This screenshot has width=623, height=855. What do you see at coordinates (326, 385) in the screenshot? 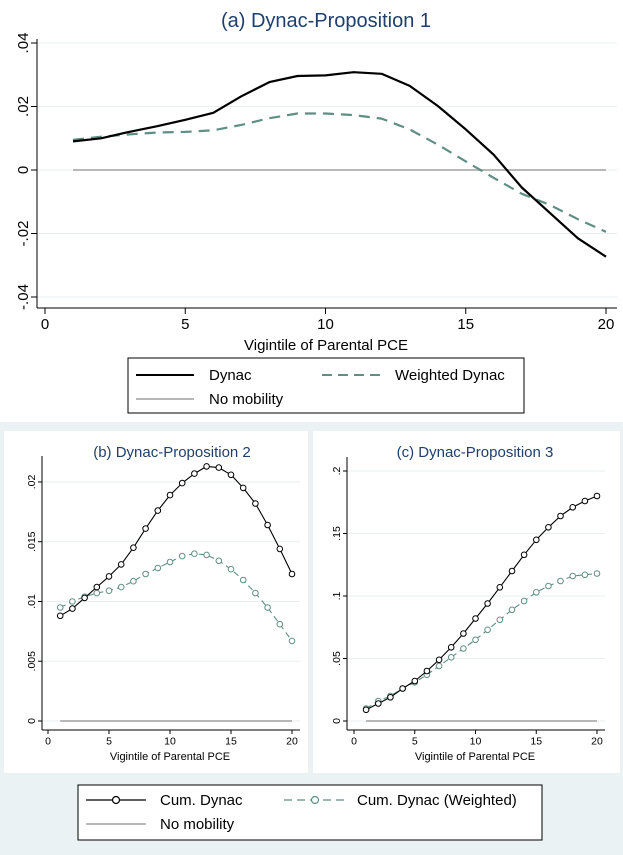
I see `legend-a-box` at bounding box center [326, 385].